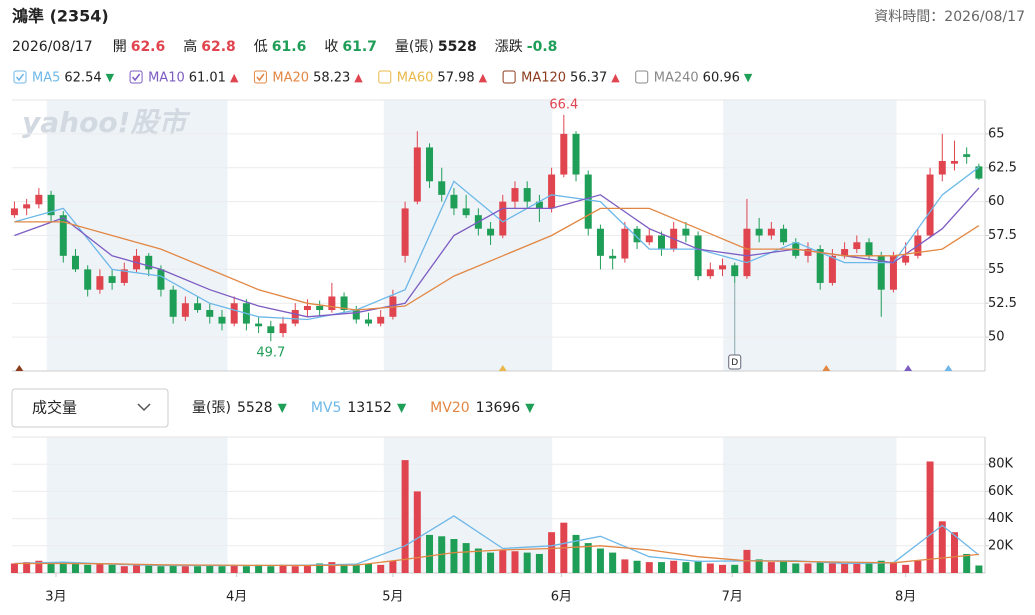 Image resolution: width=1035 pixels, height=615 pixels. I want to click on legend-trend: ▼, so click(748, 77).